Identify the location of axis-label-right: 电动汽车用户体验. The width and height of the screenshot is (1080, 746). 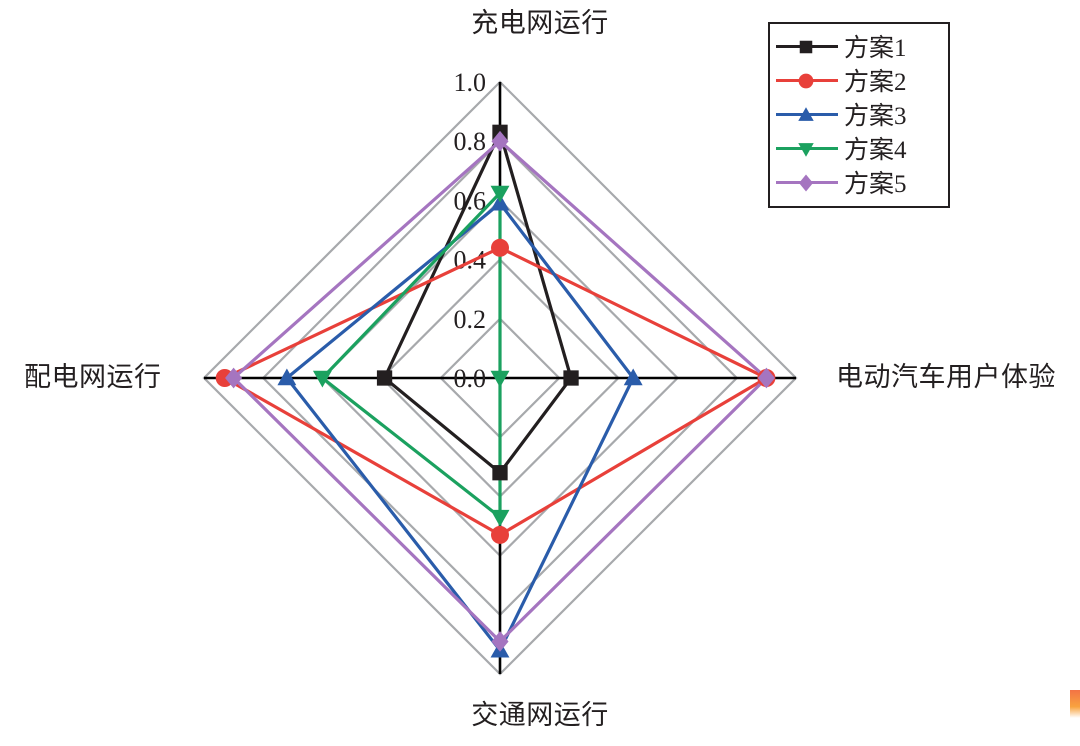
(946, 377).